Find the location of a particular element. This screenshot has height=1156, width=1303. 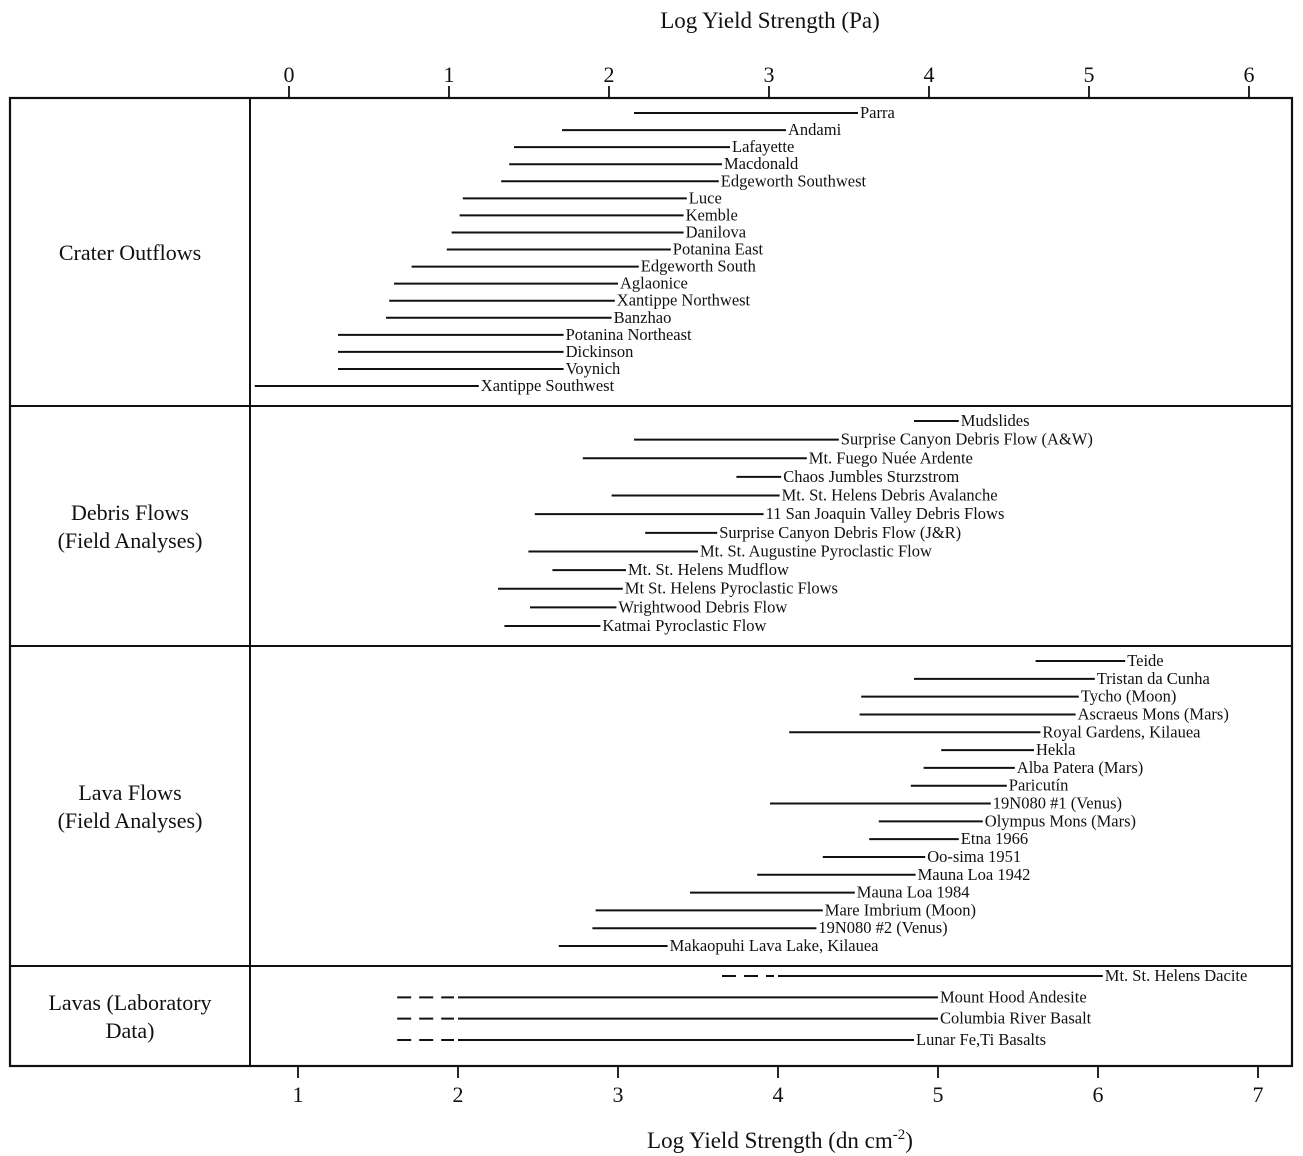

range-bar-label: Dickinson is located at coordinates (600, 351).